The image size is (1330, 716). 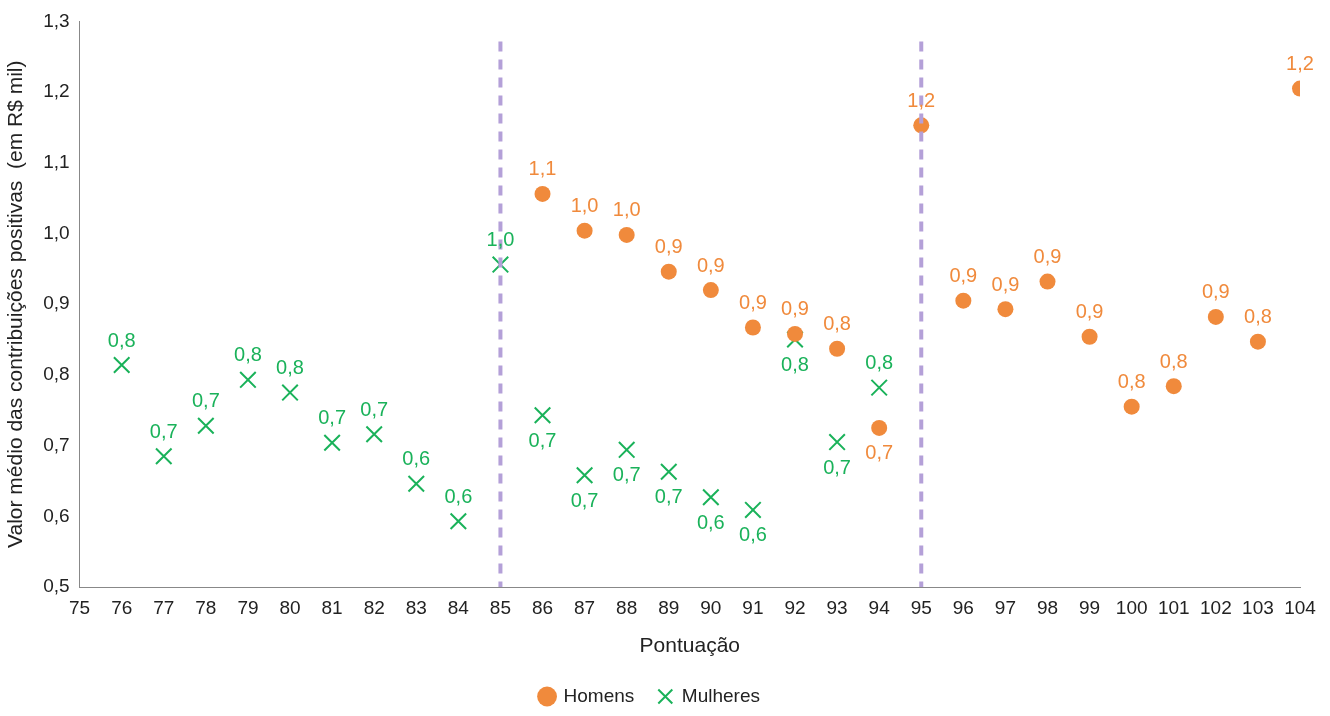 What do you see at coordinates (669, 607) in the screenshot?
I see `x-tick-label: 89` at bounding box center [669, 607].